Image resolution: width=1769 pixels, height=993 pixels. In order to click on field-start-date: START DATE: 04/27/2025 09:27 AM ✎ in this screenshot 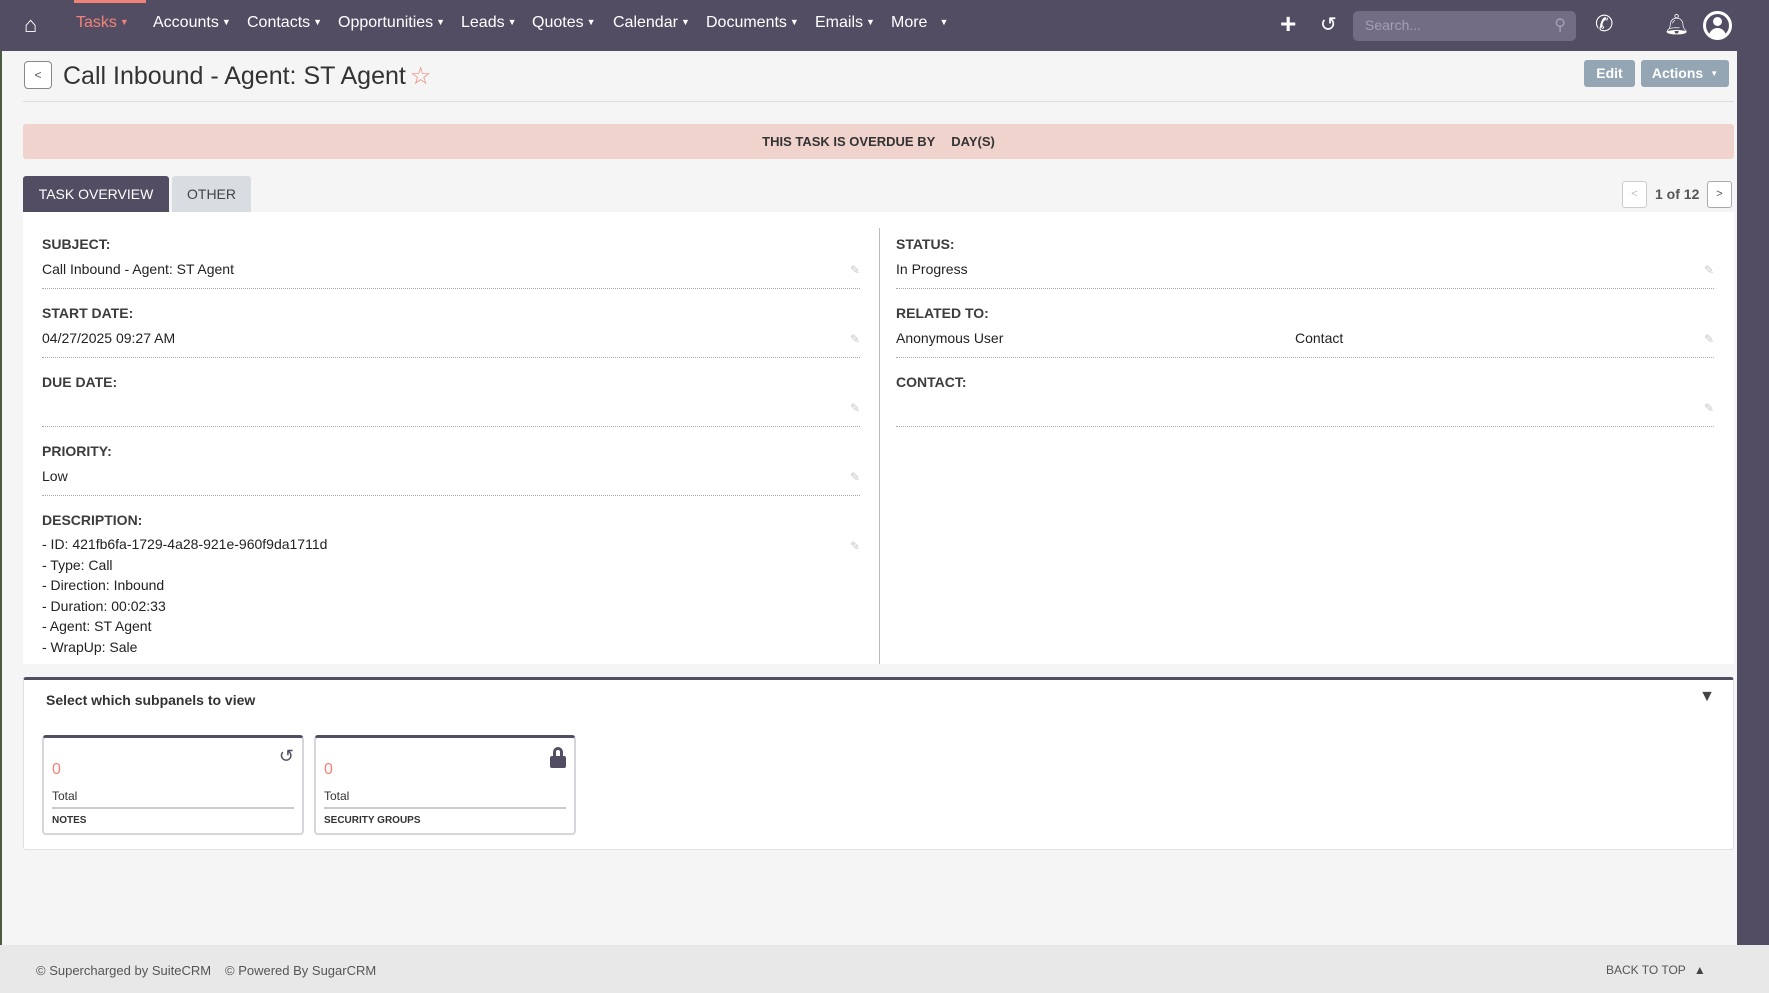, I will do `click(451, 319)`.